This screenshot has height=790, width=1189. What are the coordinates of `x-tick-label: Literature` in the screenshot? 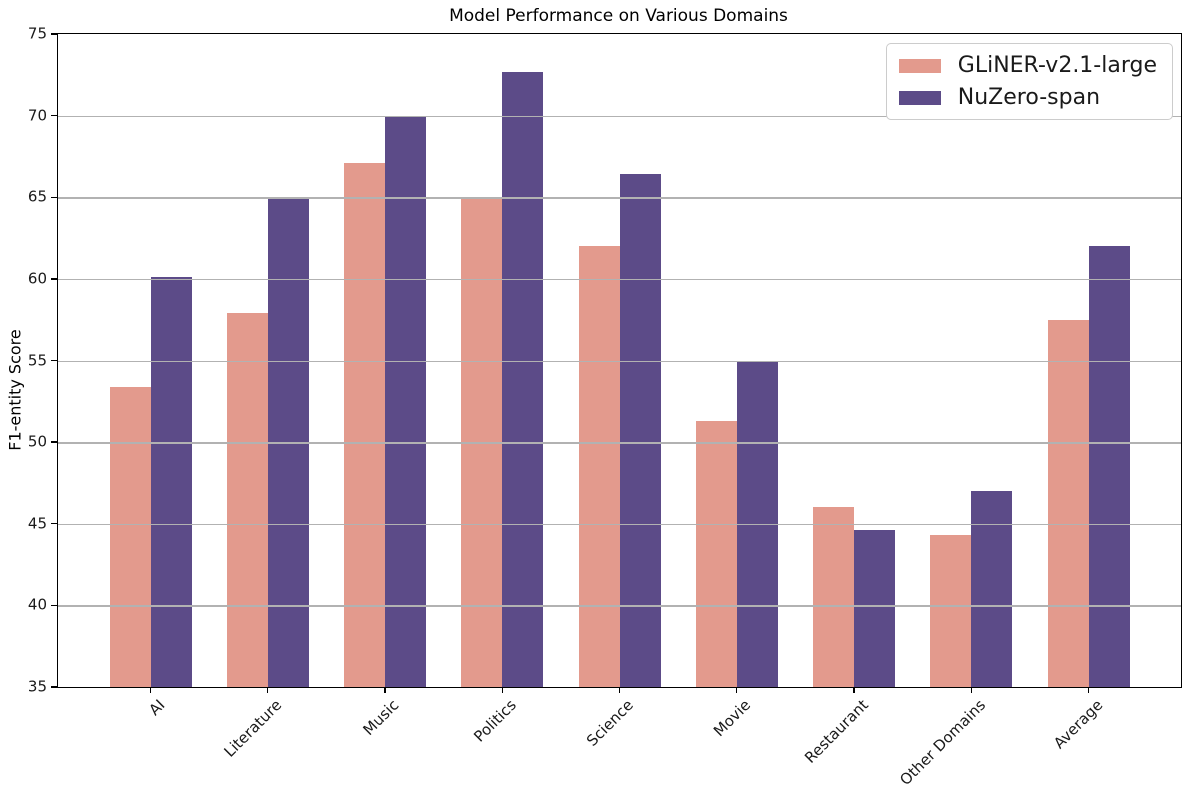 It's located at (253, 728).